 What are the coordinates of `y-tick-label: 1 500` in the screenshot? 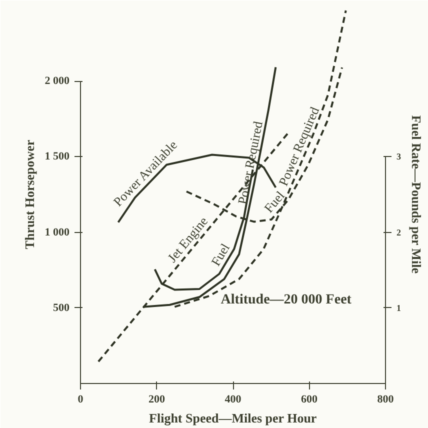 It's located at (57, 156).